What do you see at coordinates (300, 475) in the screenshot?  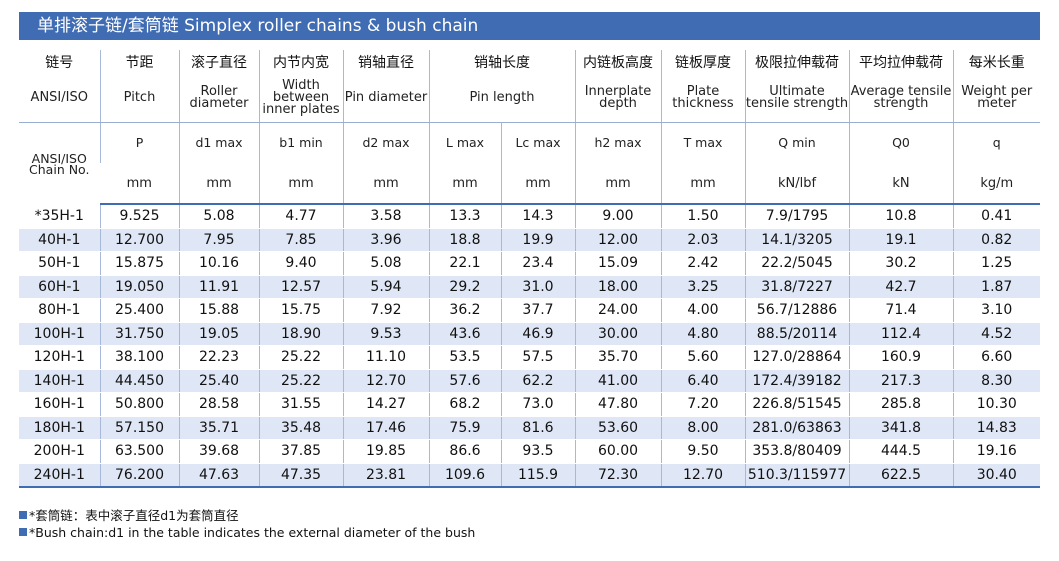 I see `table-cell: 47.35` at bounding box center [300, 475].